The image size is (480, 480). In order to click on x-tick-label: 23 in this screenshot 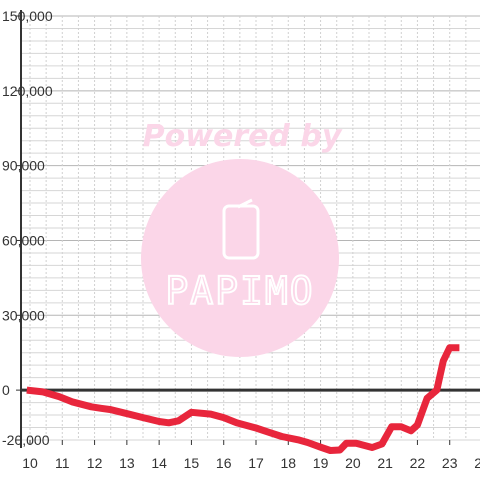, I will do `click(450, 463)`.